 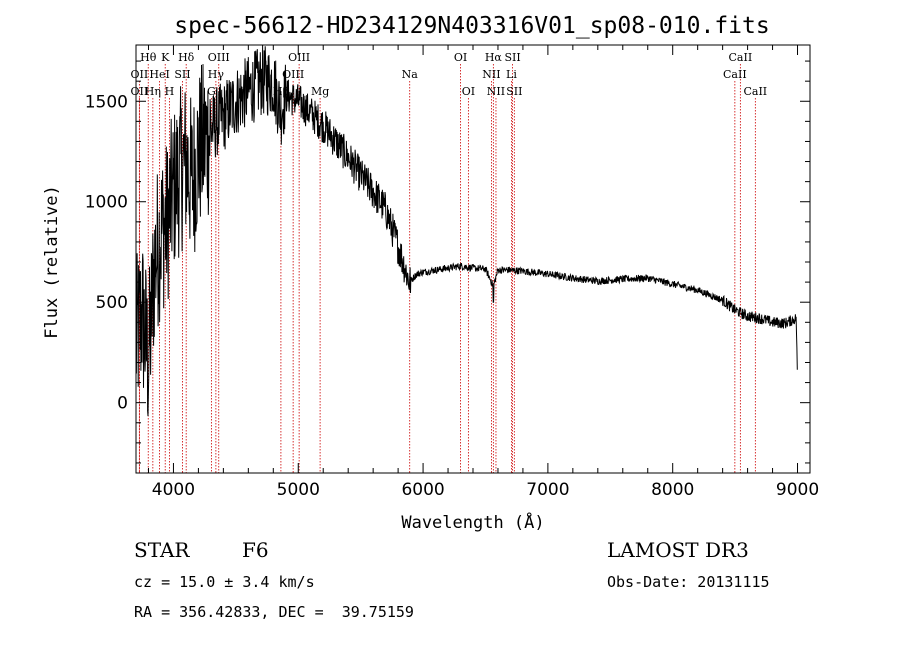 I want to click on observation-date: Obs-Date: 20131115, so click(x=688, y=582).